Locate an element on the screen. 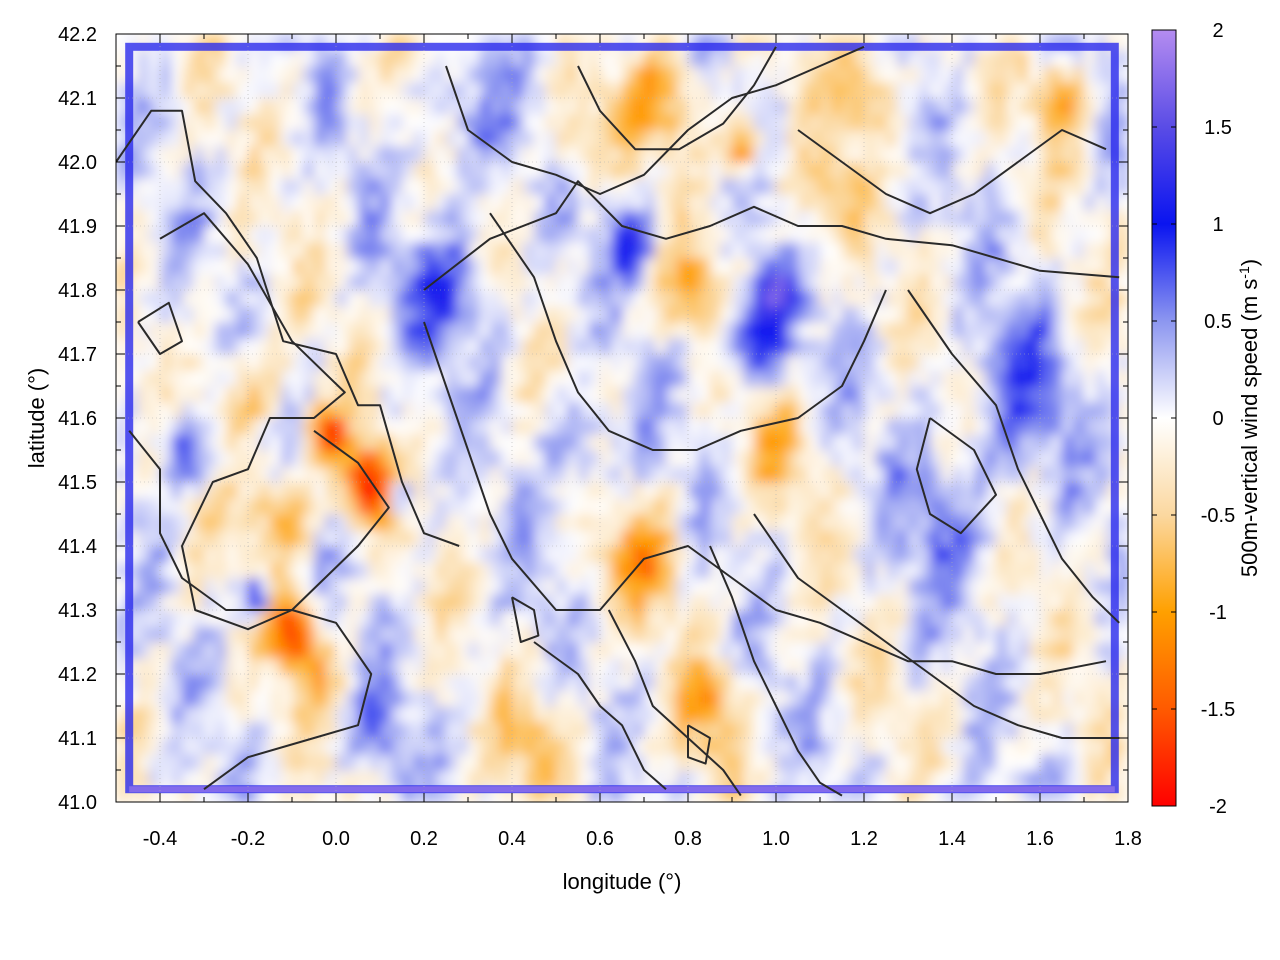  colorbar-tick-label: -1 is located at coordinates (1218, 613).